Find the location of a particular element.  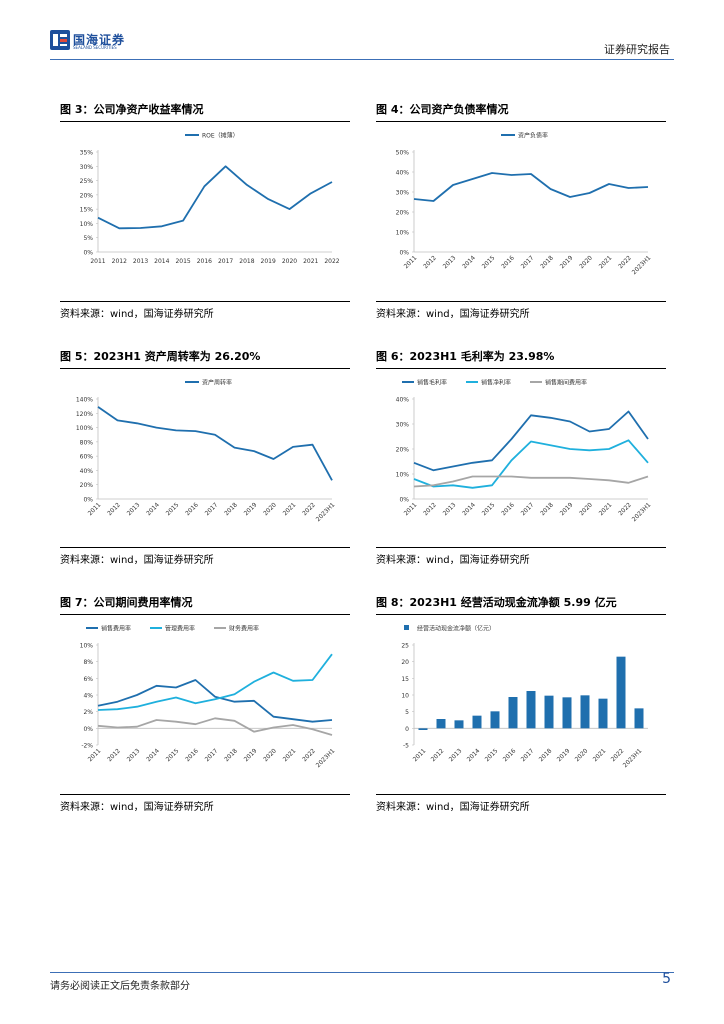

y-tick-label: 6% is located at coordinates (88, 679).